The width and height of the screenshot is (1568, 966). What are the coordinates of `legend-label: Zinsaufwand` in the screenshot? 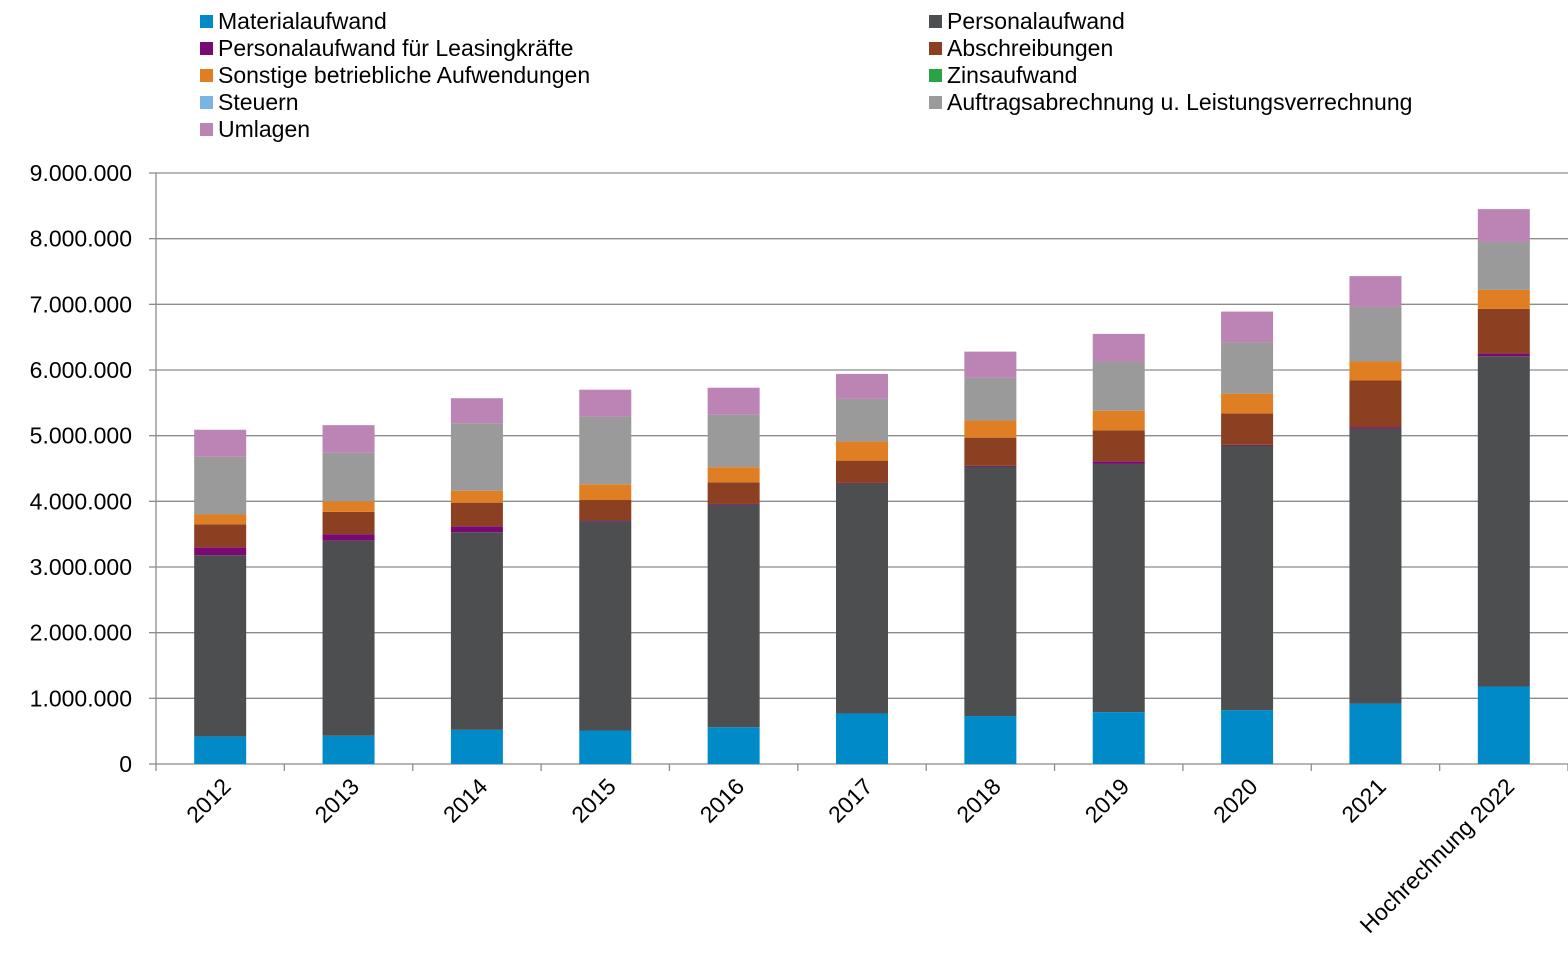 It's located at (1012, 75).